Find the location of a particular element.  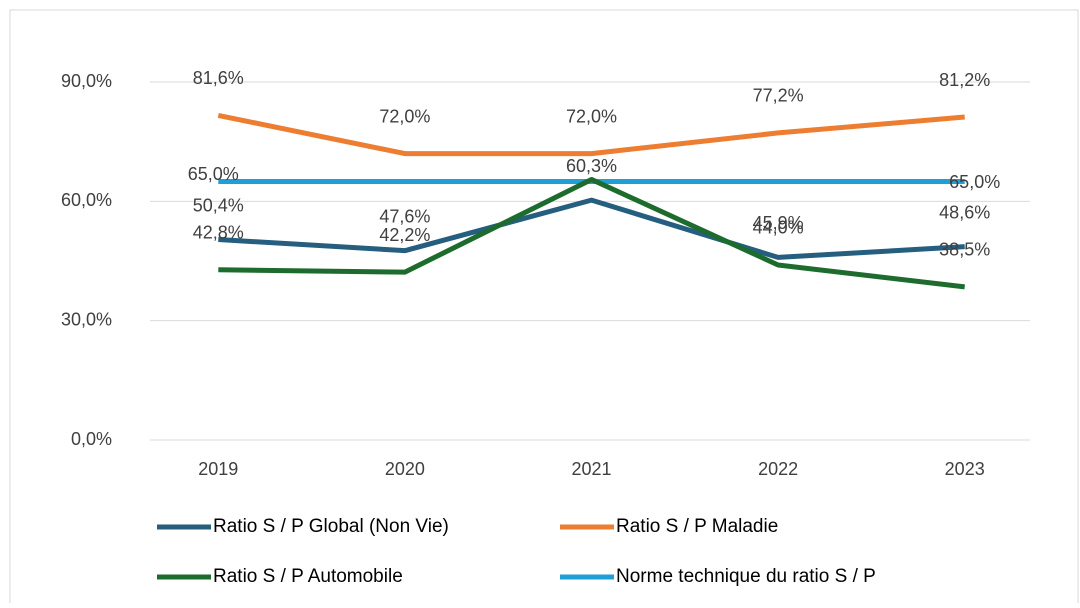

y-tick-label: 0,0% is located at coordinates (91, 439).